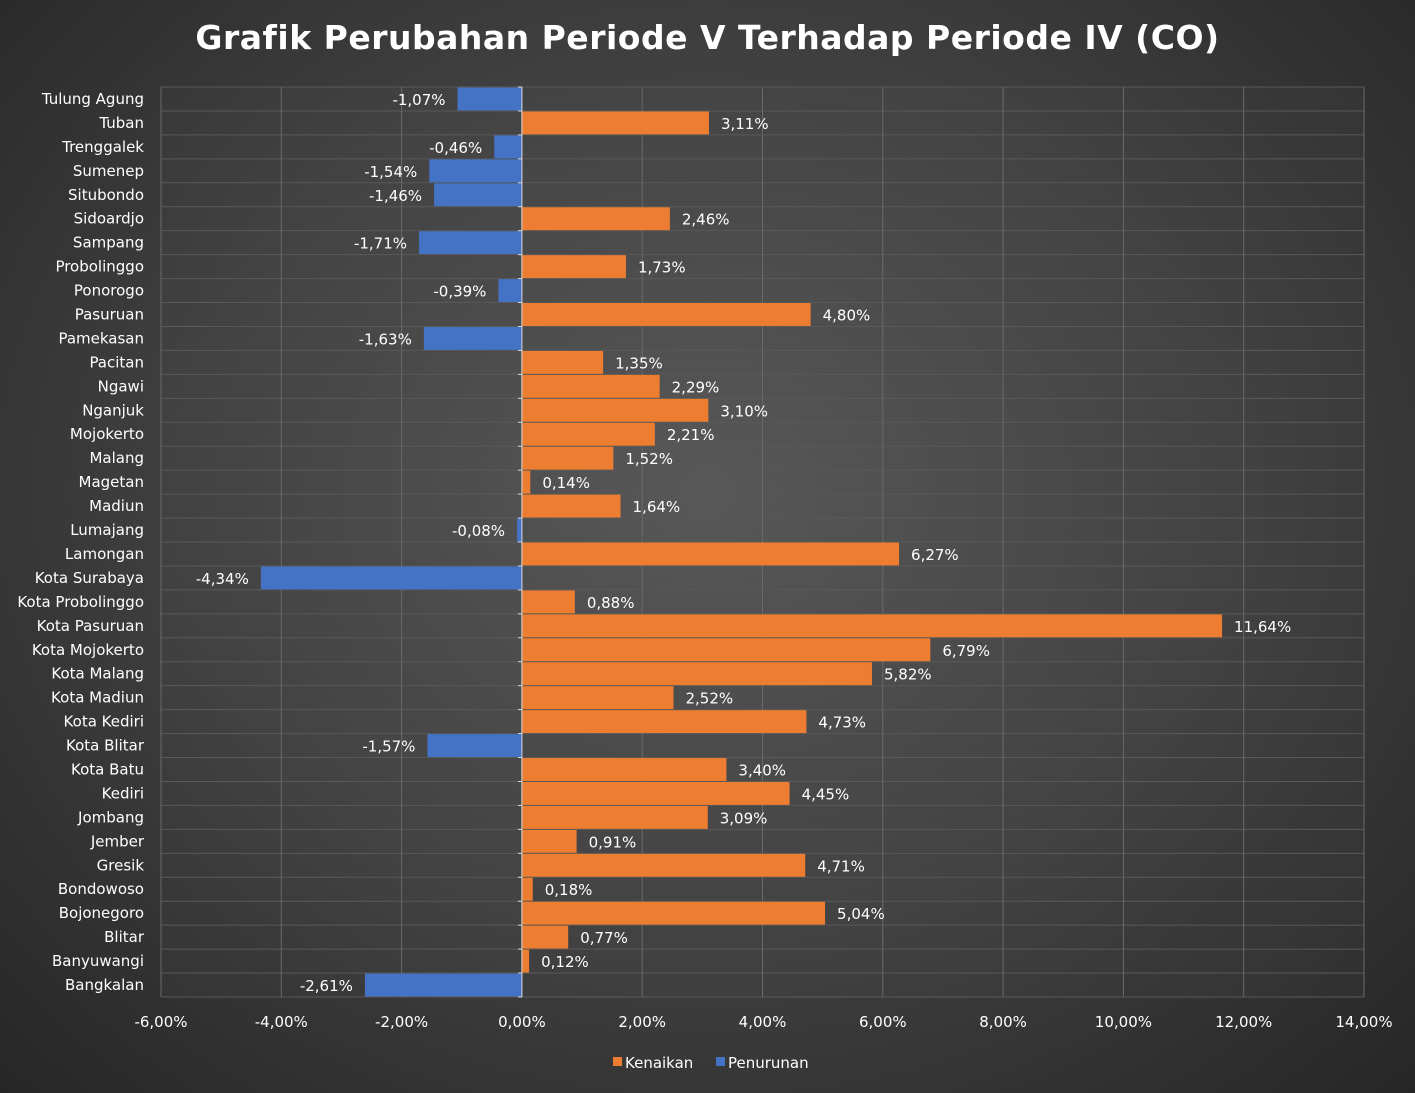  What do you see at coordinates (117, 841) in the screenshot?
I see `category-label: Jember` at bounding box center [117, 841].